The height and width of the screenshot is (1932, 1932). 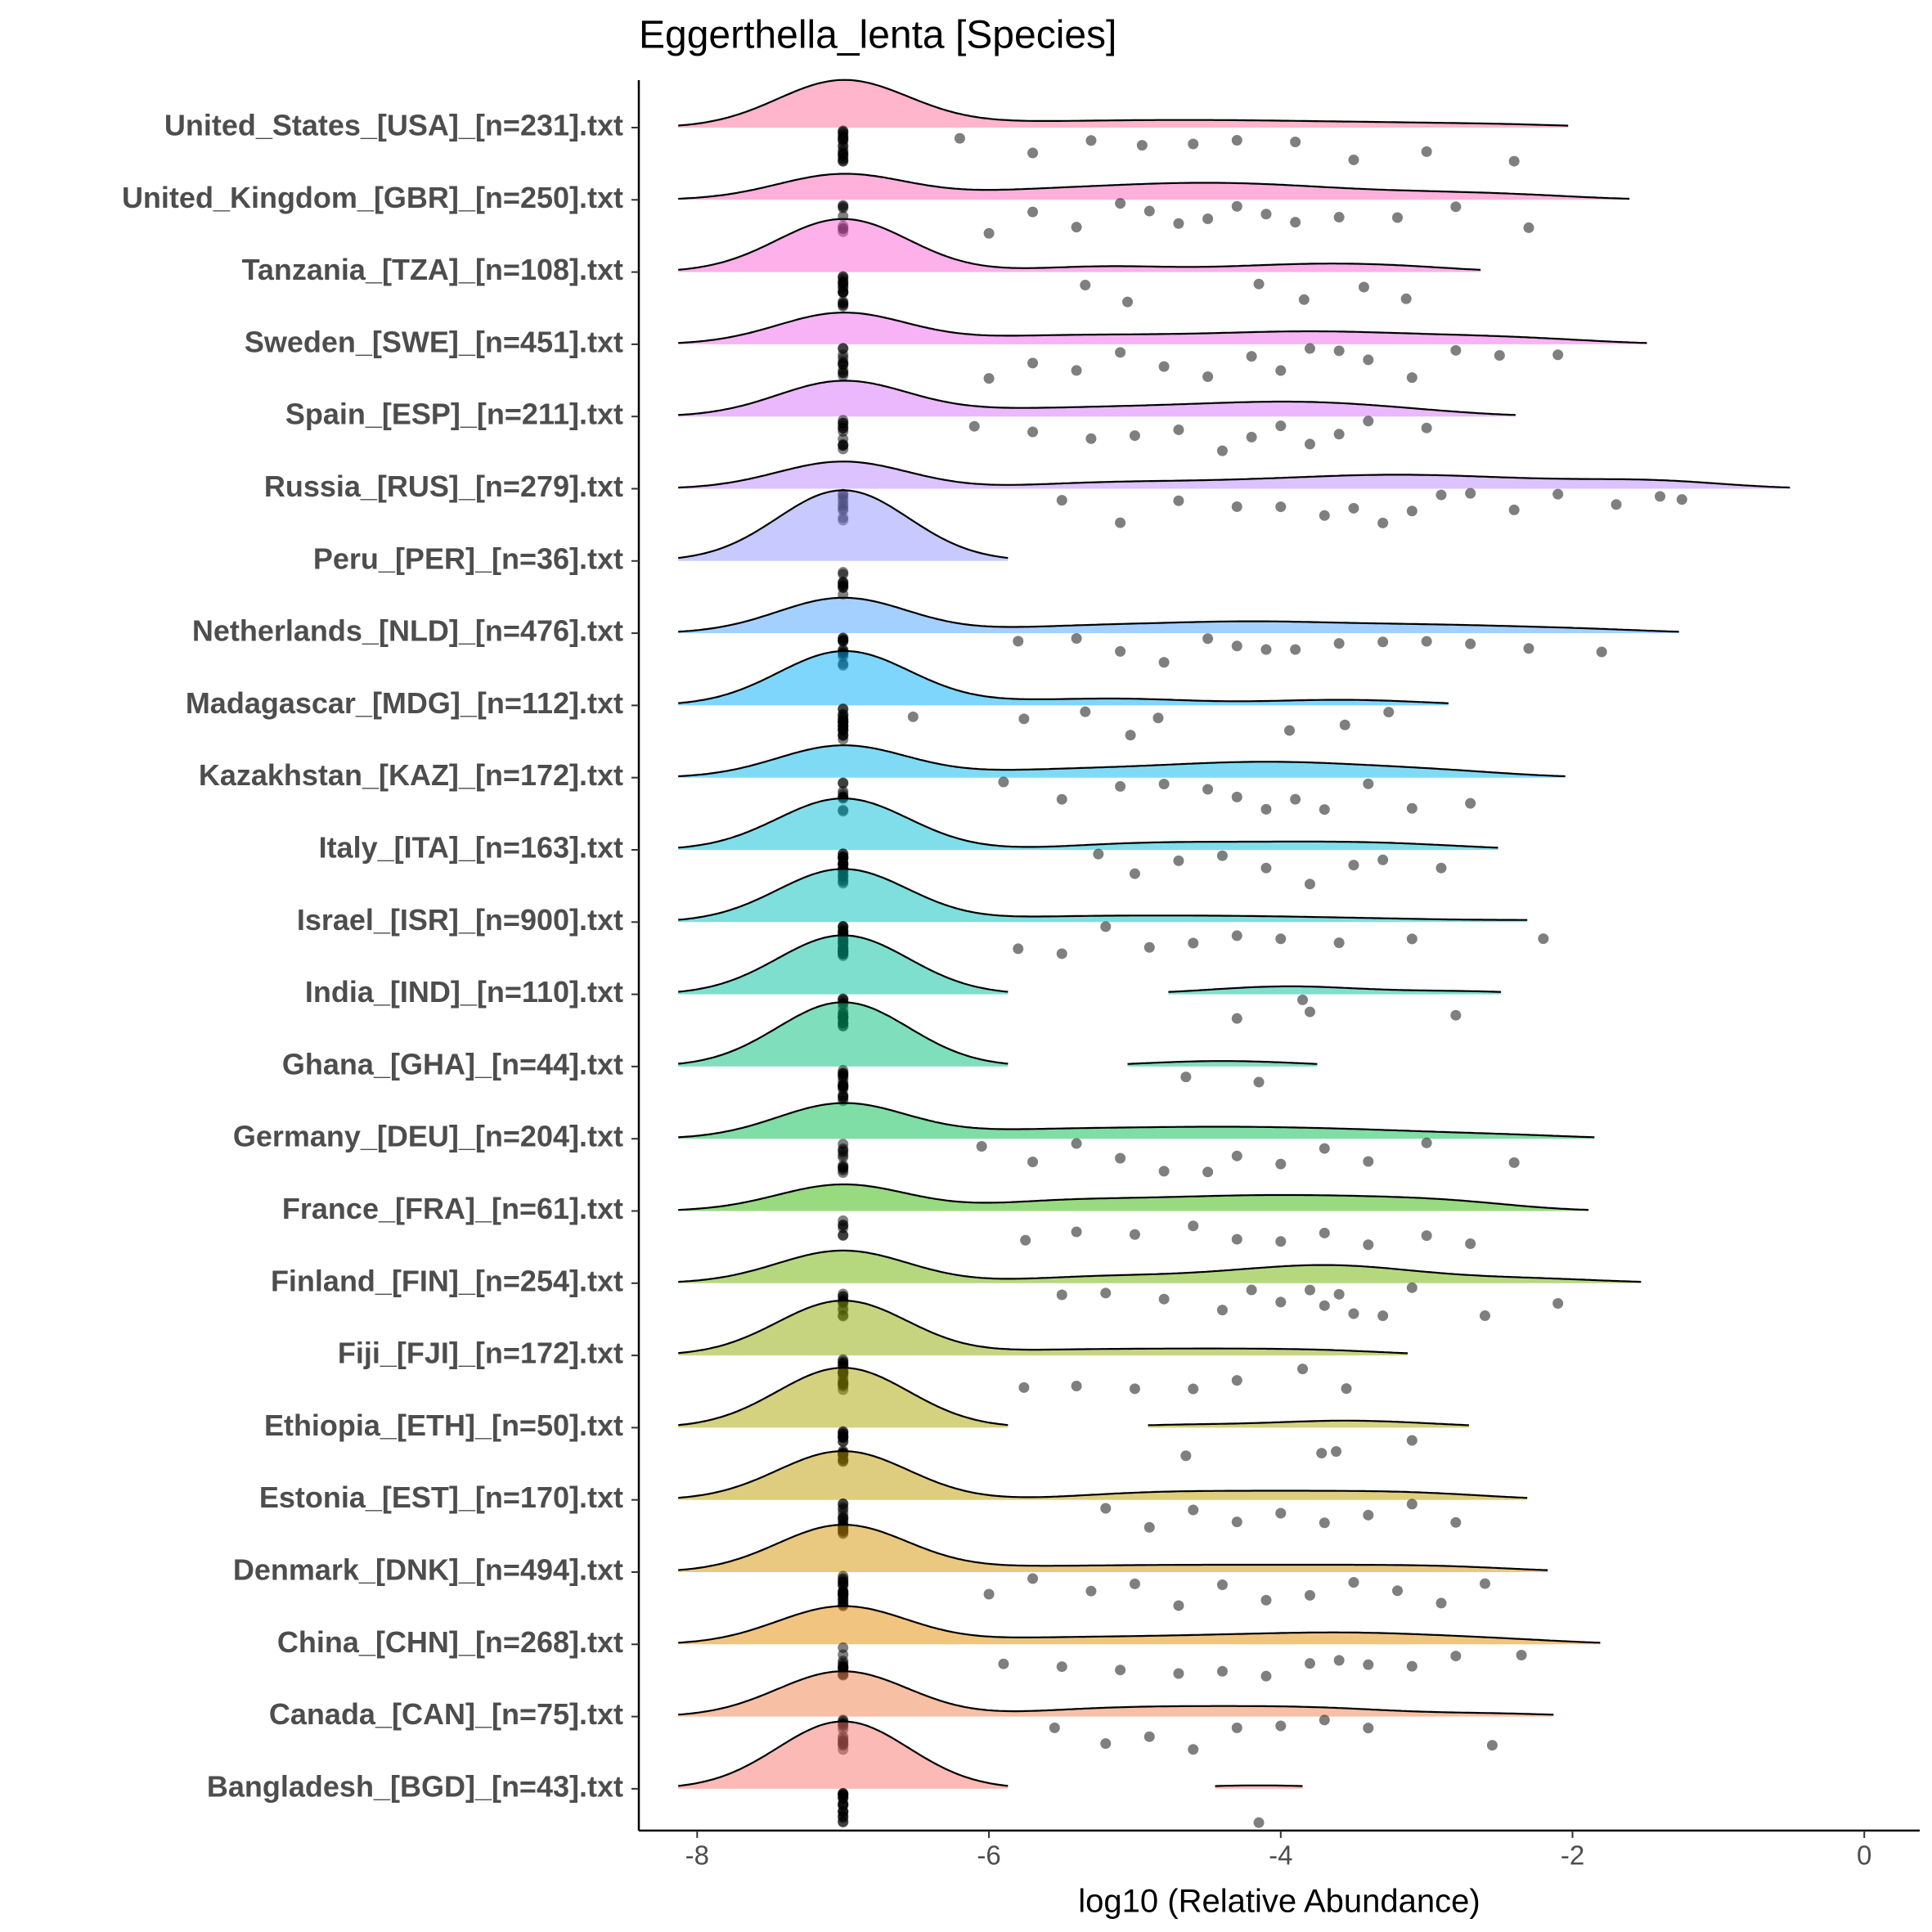 I want to click on y-tick-label: Bangladesh_[BGD]_[n=43].txt, so click(x=415, y=1786).